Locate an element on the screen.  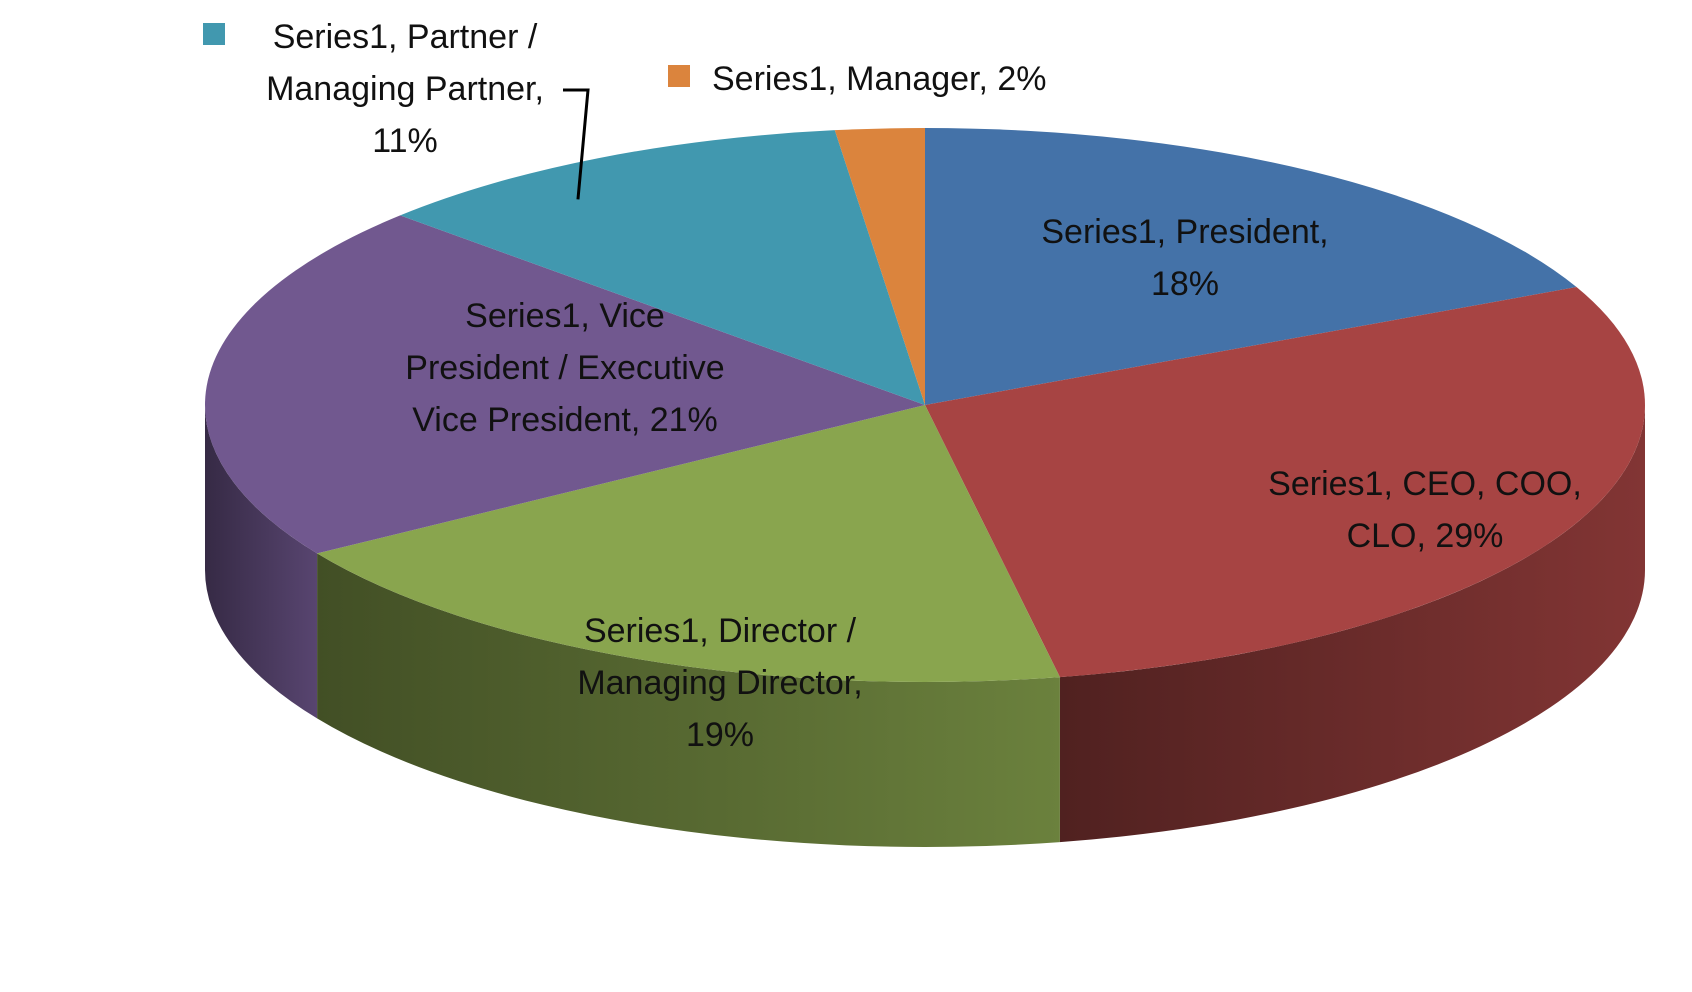
data-label-manager: Series1, Manager, 2% is located at coordinates (857, 79).